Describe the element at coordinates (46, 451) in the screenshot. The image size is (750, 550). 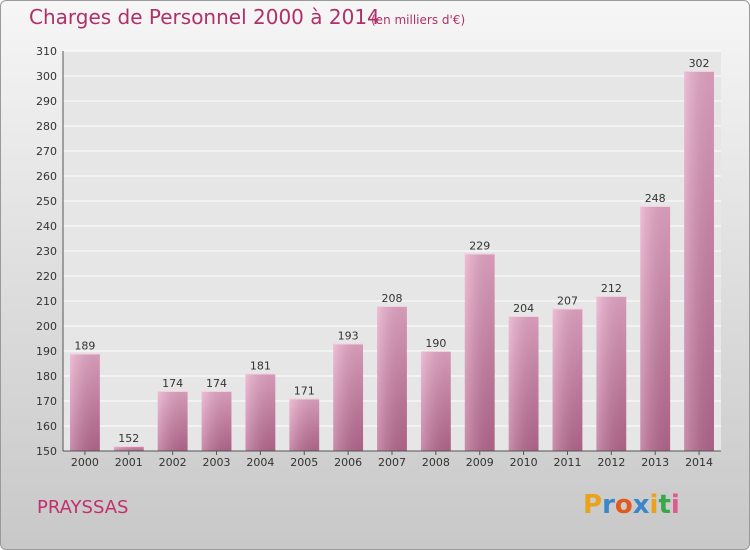
I see `y-tick-label: 150` at that location.